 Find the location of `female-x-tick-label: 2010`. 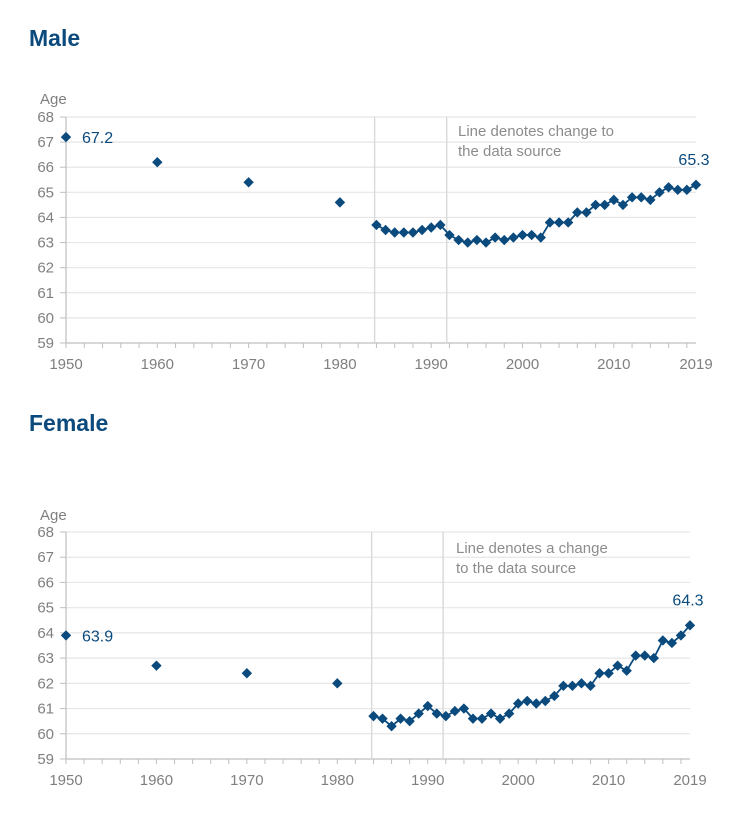

female-x-tick-label: 2010 is located at coordinates (608, 780).